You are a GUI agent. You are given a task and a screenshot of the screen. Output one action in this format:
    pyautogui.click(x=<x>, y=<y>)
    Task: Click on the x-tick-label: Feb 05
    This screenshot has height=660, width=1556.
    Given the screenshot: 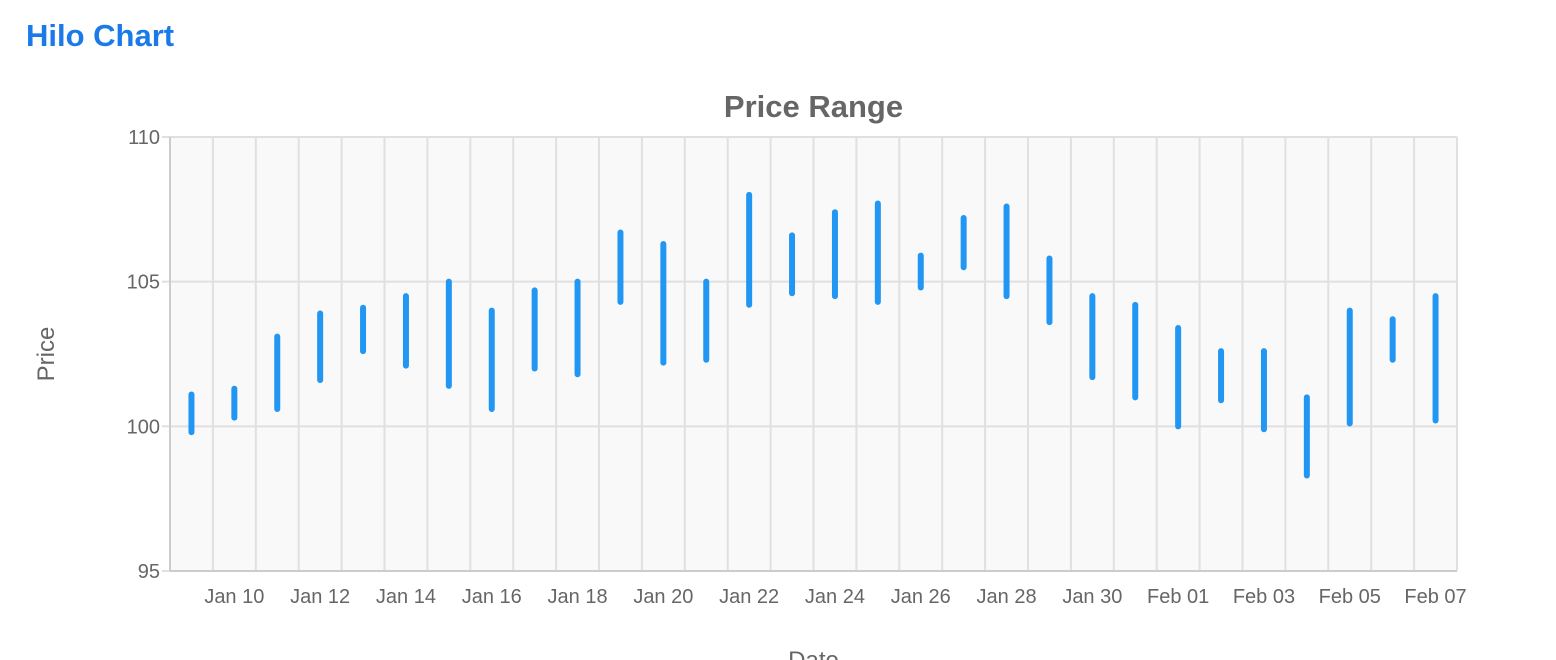 What is the action you would take?
    pyautogui.click(x=1350, y=597)
    